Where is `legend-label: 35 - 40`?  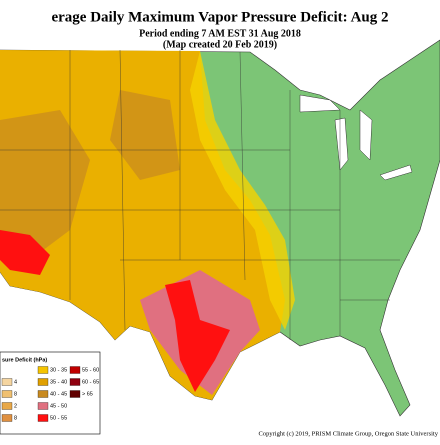 legend-label: 35 - 40 is located at coordinates (58, 382).